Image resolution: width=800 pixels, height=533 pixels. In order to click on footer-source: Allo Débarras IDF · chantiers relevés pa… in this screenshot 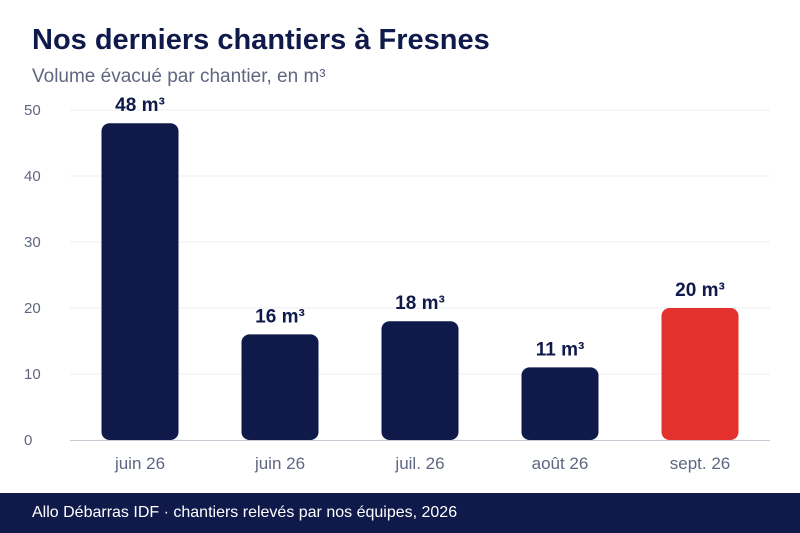, I will do `click(245, 512)`.